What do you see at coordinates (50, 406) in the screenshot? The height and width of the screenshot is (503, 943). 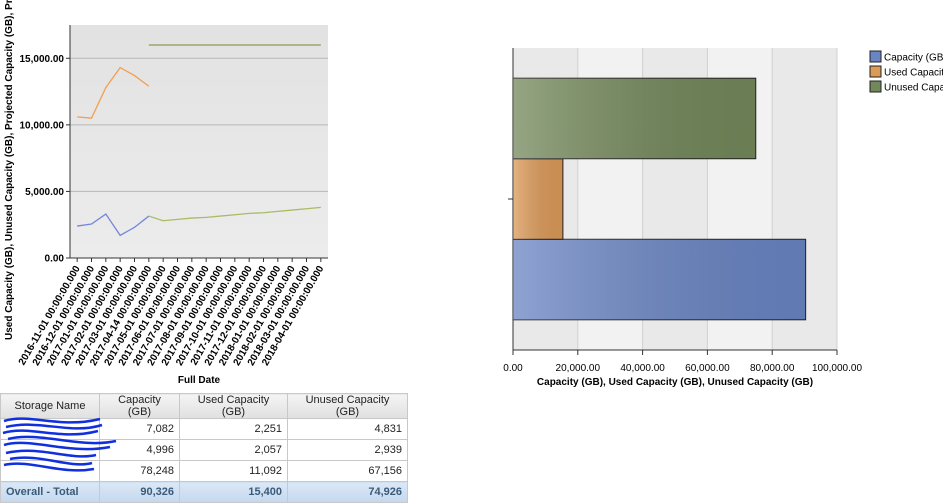 I see `column-header: Storage Name` at bounding box center [50, 406].